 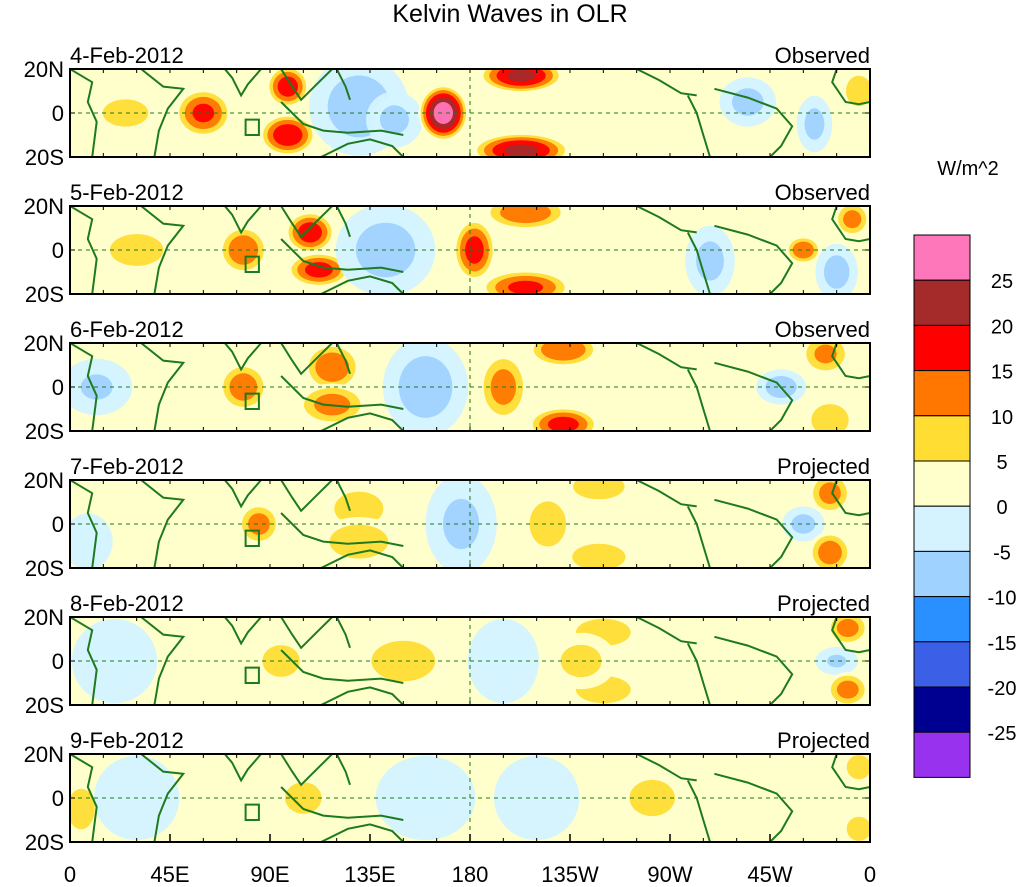 I want to click on colorbar-level-label: 25, so click(x=1002, y=282).